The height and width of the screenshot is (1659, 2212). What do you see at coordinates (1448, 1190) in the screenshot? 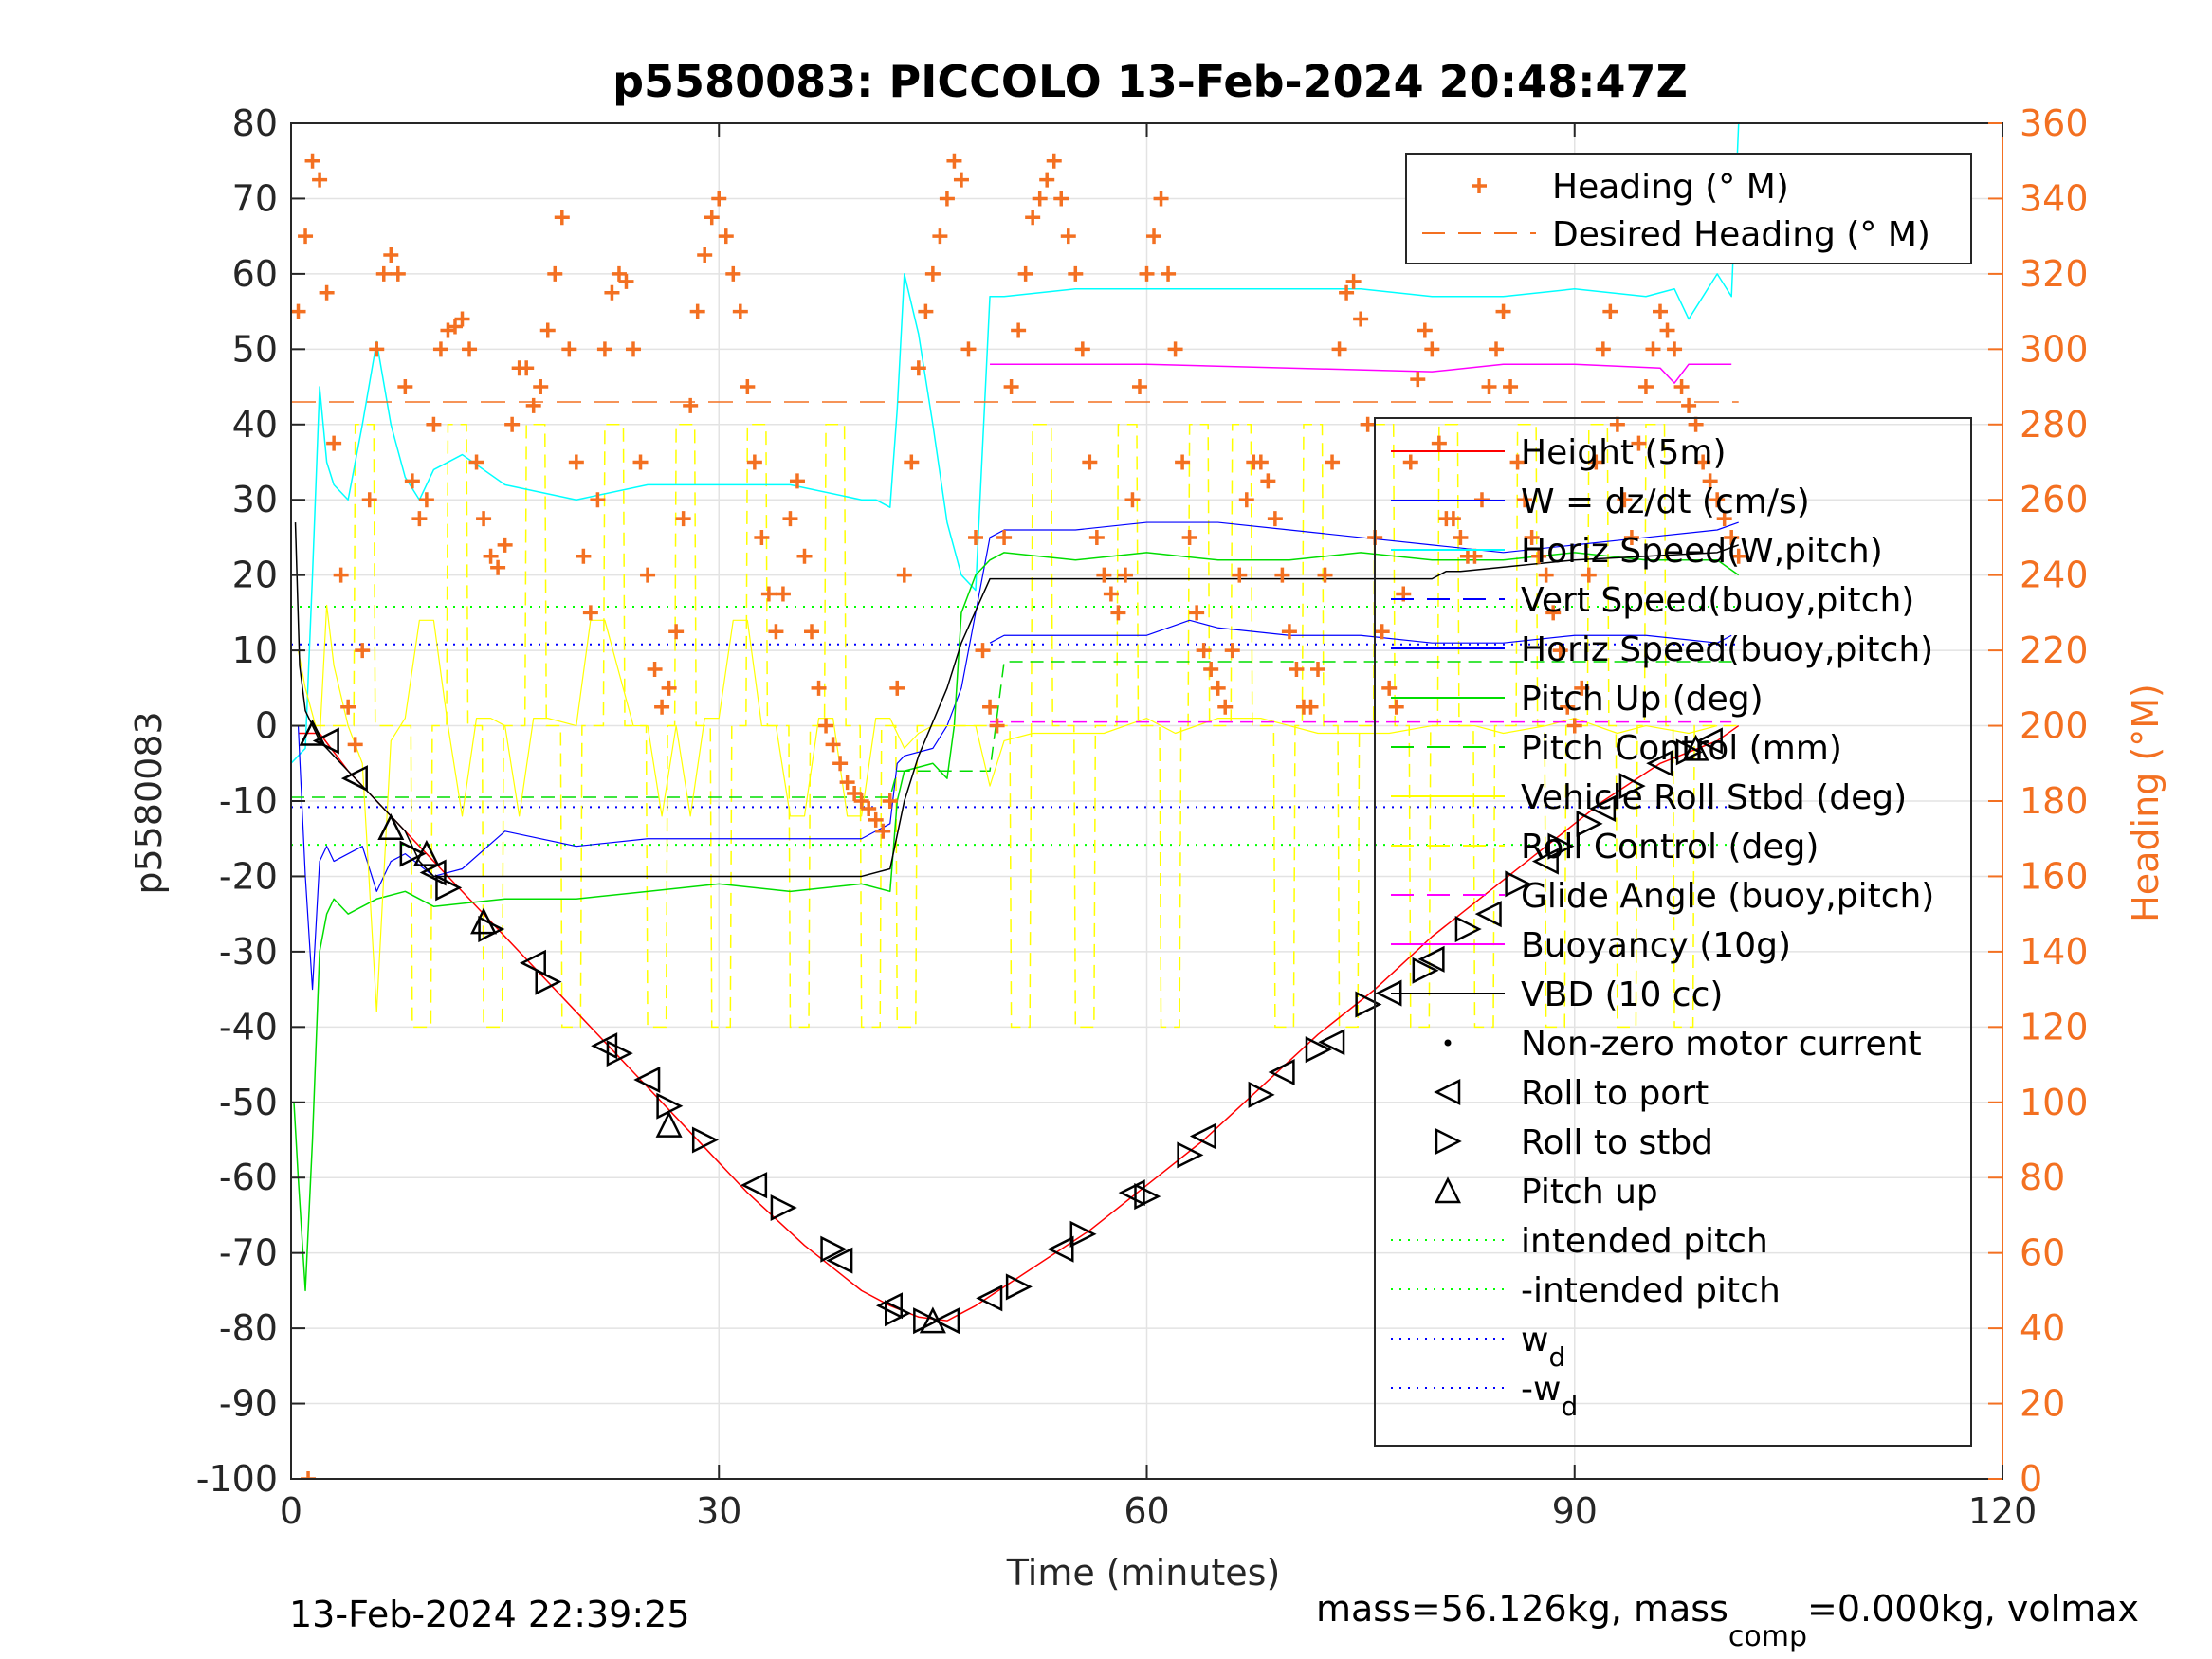
I see `legend-sample-tri-up` at bounding box center [1448, 1190].